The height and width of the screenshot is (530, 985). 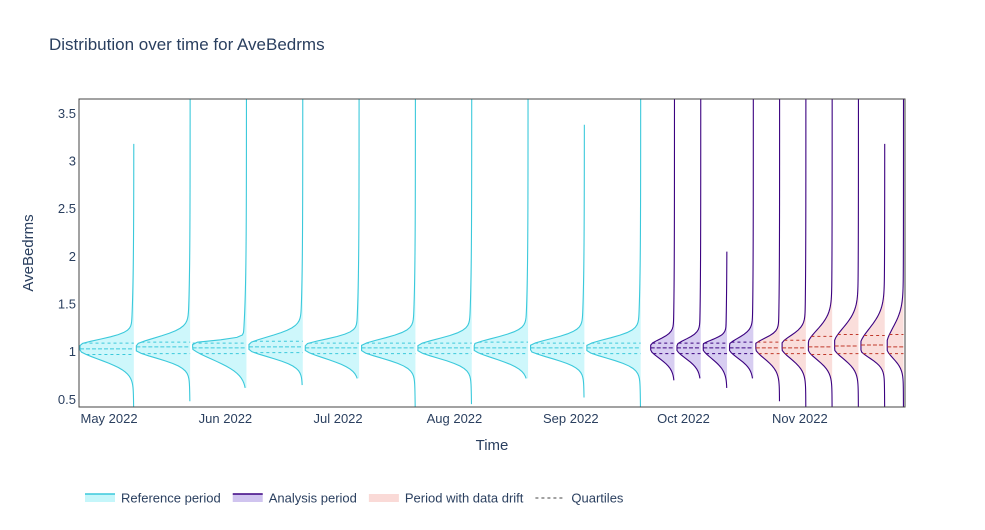 What do you see at coordinates (67, 208) in the screenshot?
I see `y-tick-label: 2.5` at bounding box center [67, 208].